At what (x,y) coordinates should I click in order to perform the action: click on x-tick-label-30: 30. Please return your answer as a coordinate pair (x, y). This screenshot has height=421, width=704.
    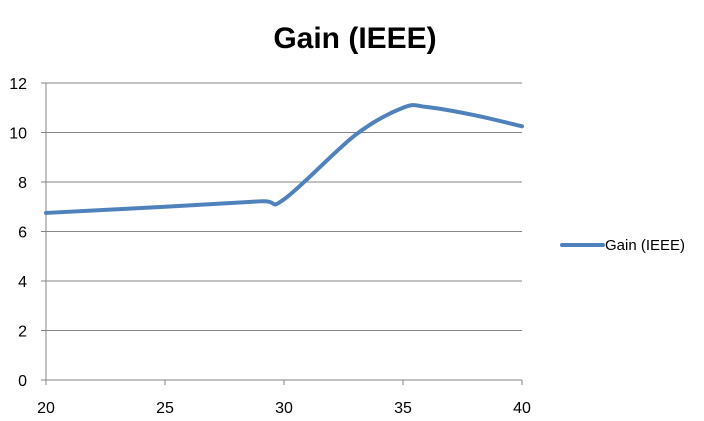
    Looking at the image, I should click on (284, 408).